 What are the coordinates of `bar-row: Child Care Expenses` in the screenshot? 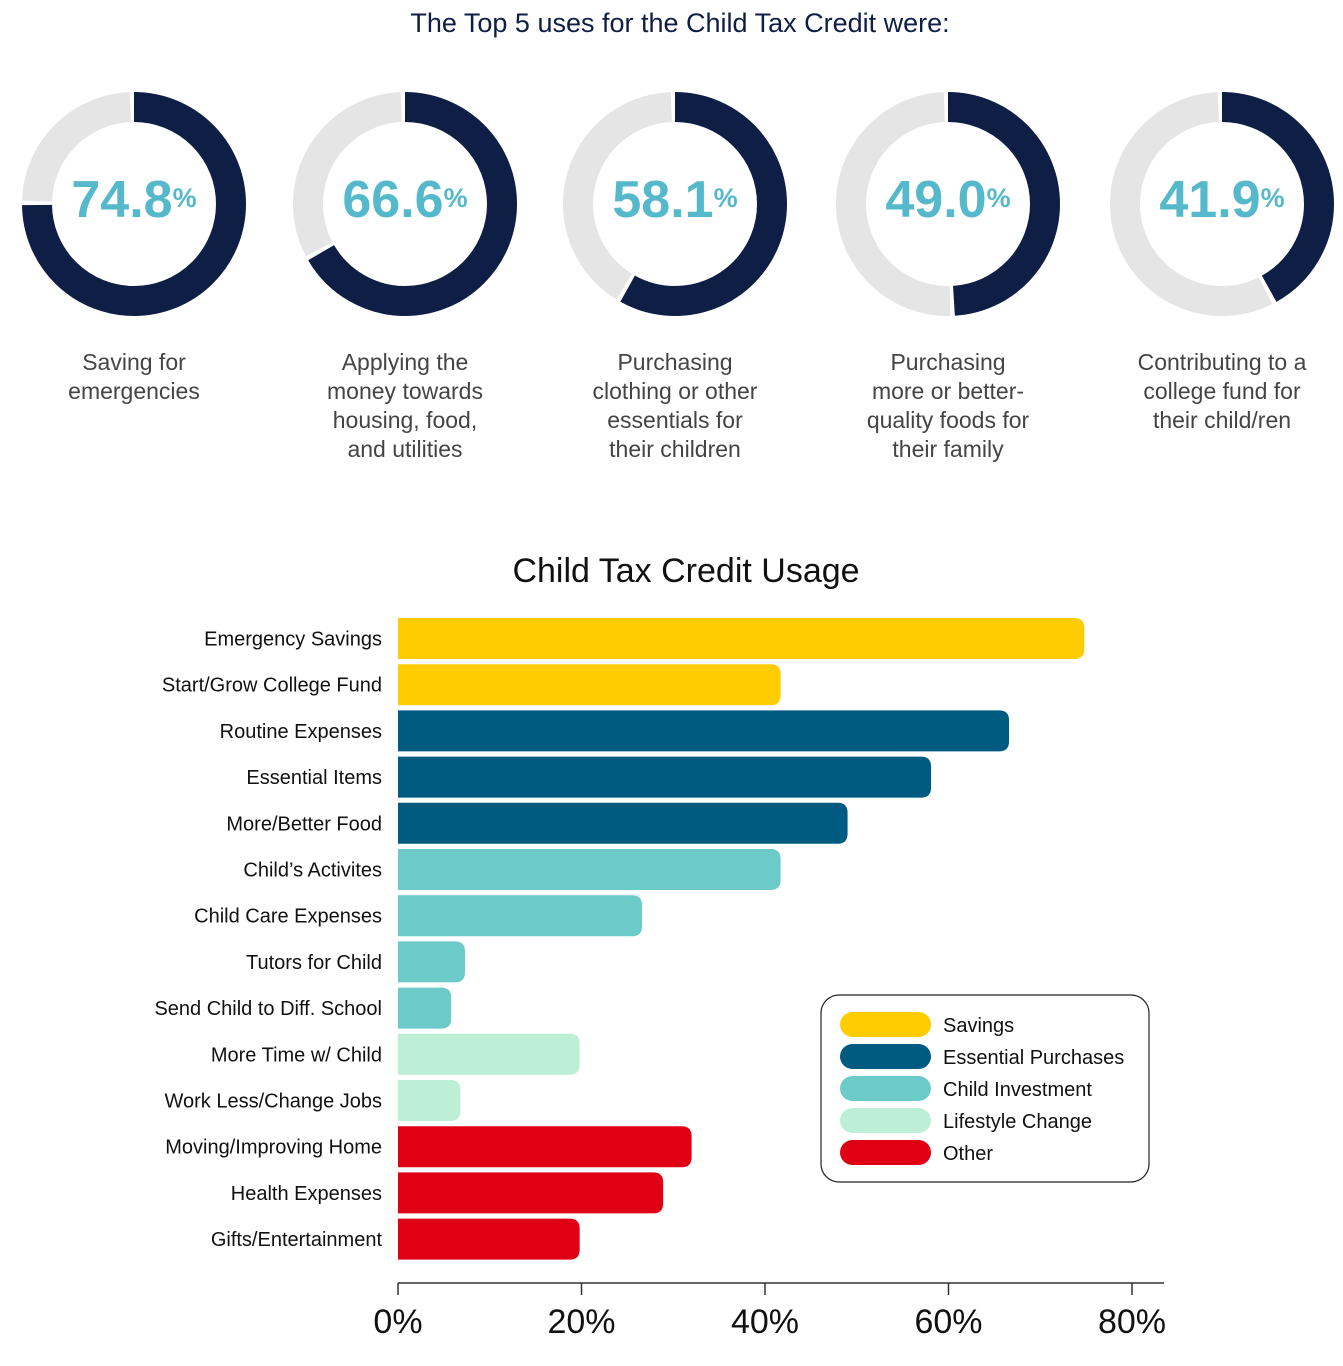 It's located at (418, 916).